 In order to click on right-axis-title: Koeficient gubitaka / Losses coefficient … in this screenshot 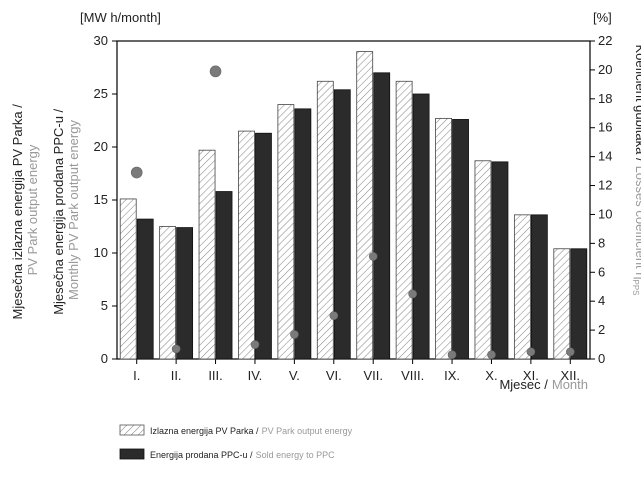, I will do `click(636, 169)`.